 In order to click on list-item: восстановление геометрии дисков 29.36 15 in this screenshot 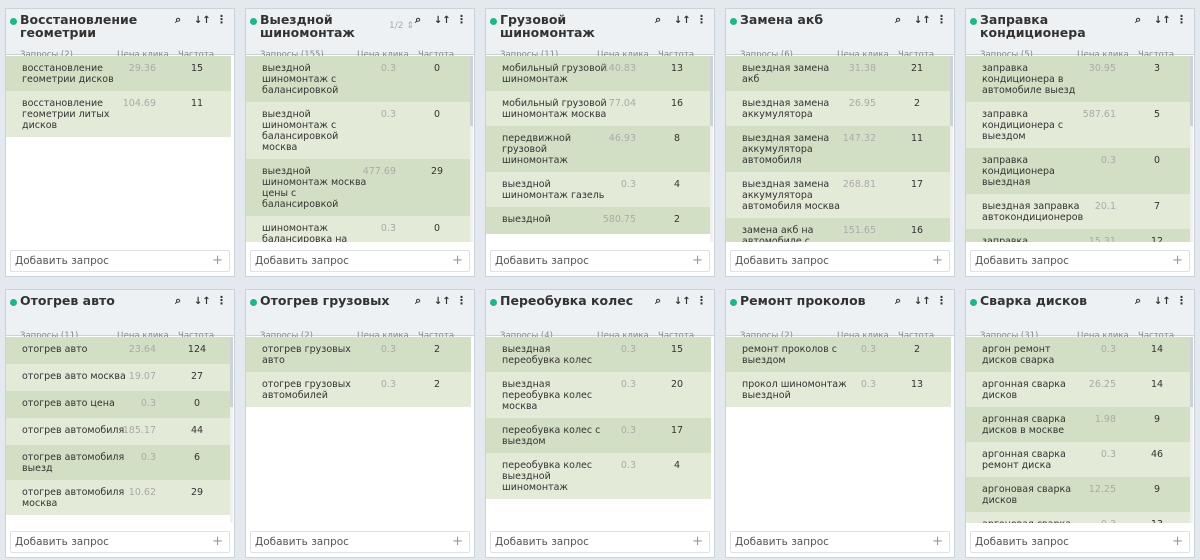, I will do `click(118, 73)`.